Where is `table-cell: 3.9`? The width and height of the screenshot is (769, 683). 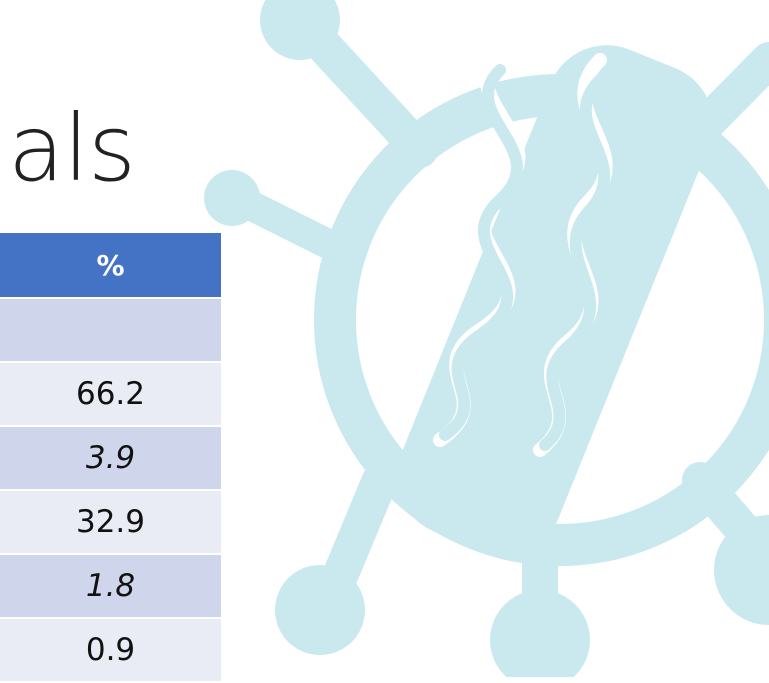
table-cell: 3.9 is located at coordinates (110, 458).